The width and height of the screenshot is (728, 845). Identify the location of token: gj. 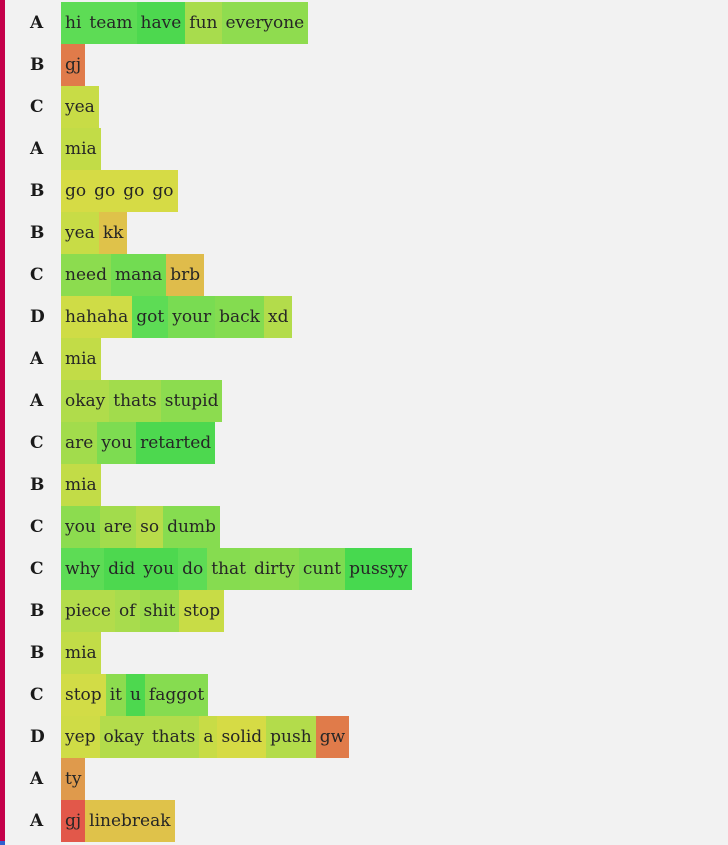
(73, 65).